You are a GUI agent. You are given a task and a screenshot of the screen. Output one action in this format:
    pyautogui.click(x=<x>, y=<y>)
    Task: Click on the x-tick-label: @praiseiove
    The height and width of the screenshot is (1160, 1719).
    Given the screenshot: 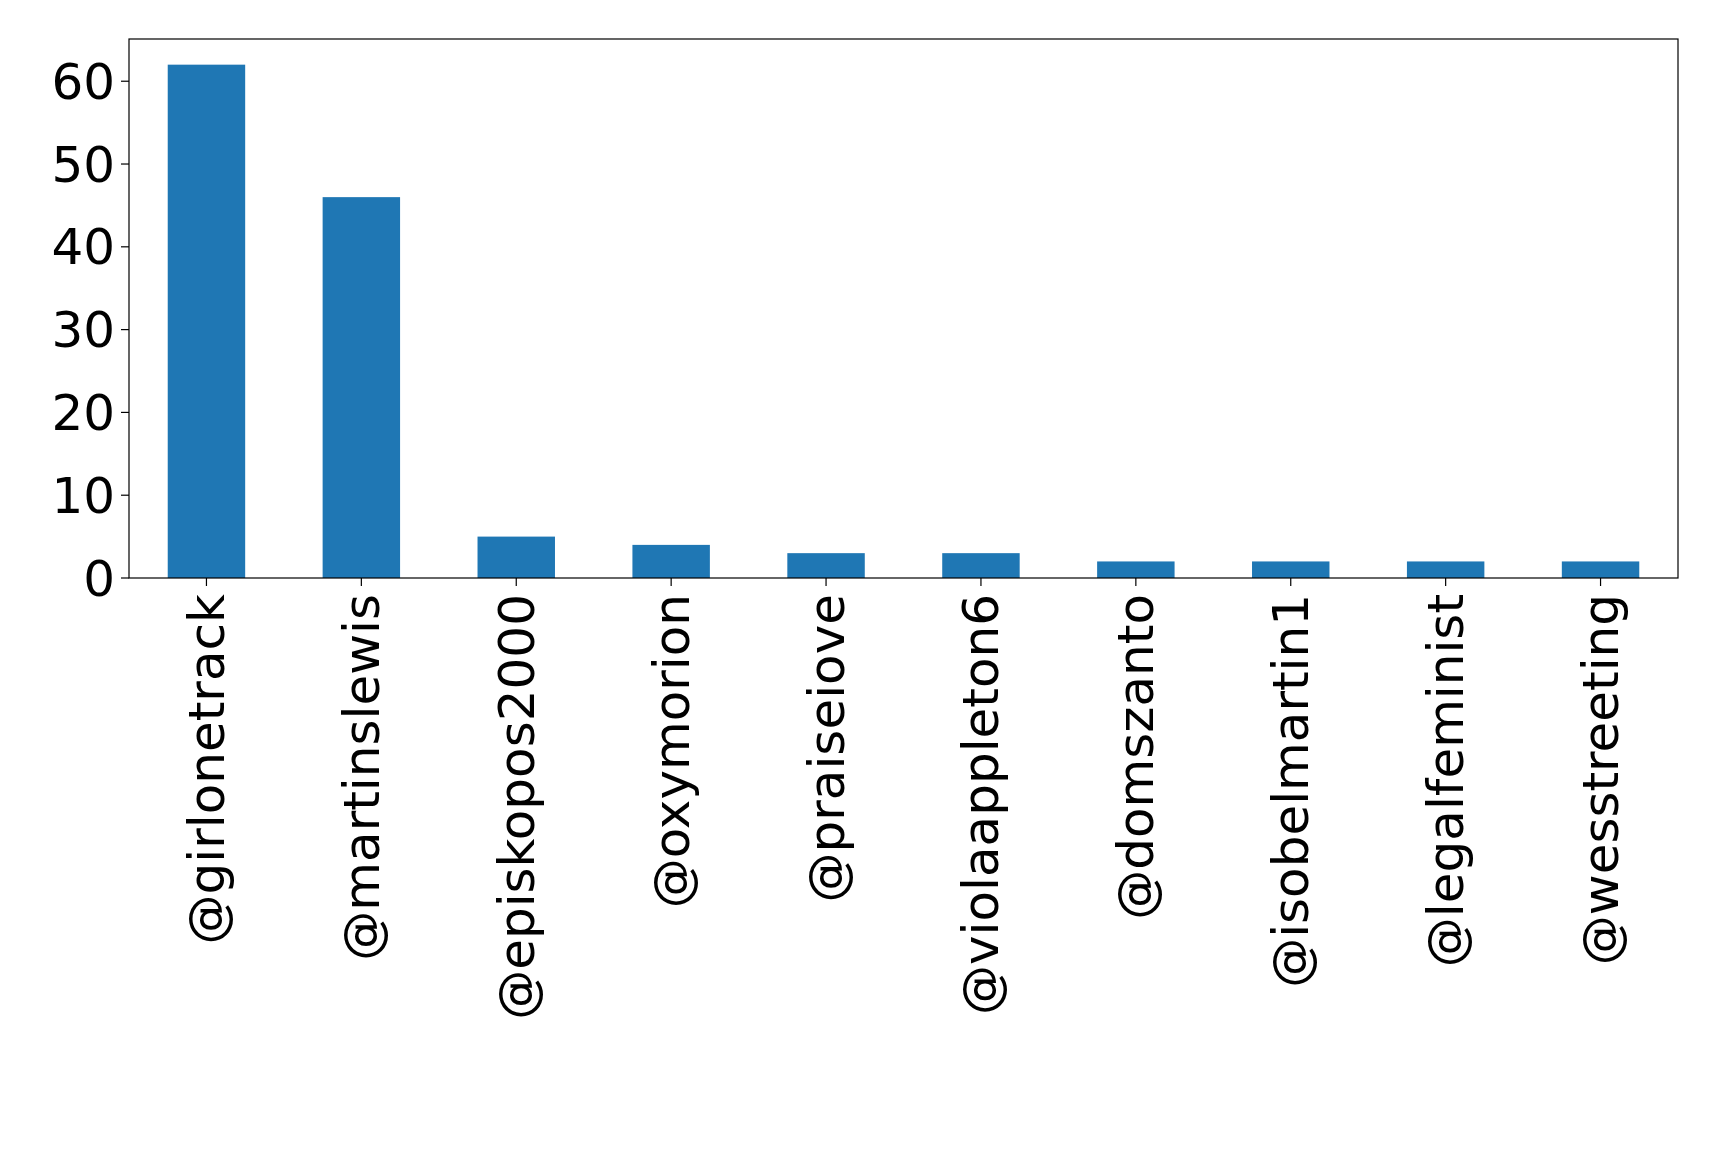 What is the action you would take?
    pyautogui.click(x=826, y=748)
    